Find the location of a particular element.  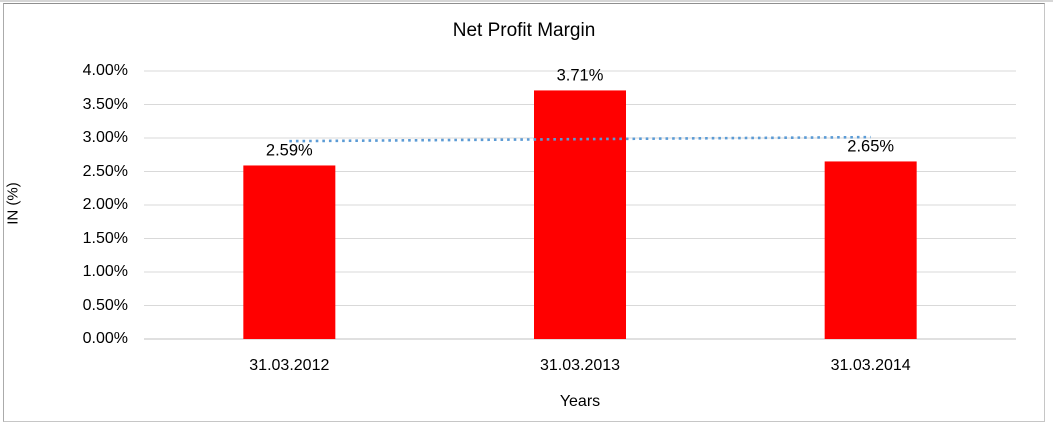

bar-31.03.2013 is located at coordinates (580, 215).